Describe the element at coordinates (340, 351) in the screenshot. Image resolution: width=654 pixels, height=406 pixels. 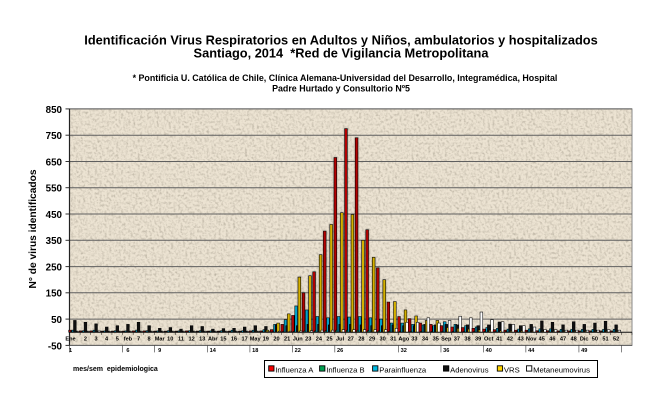
I see `svg-text: 26` at that location.